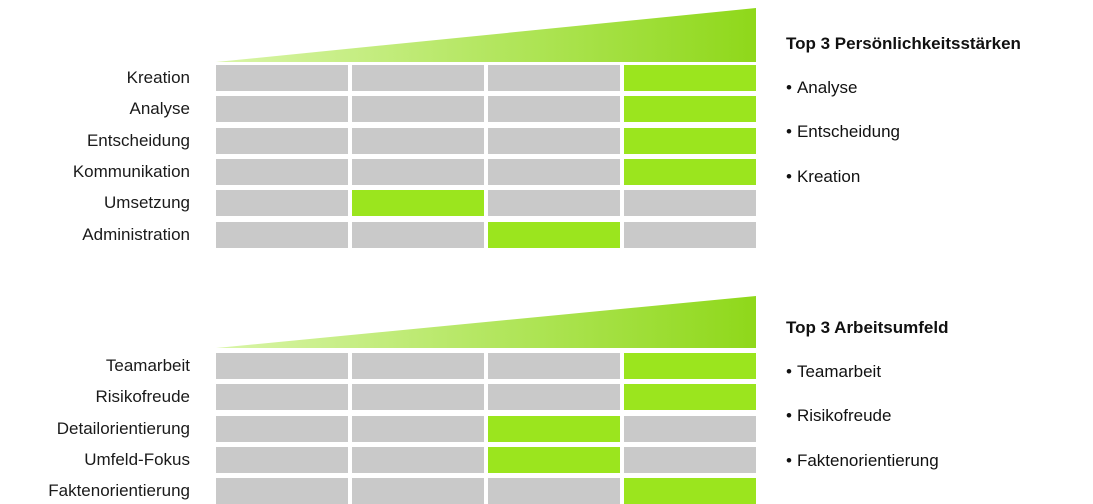  I want to click on row-label: Administration, so click(136, 234).